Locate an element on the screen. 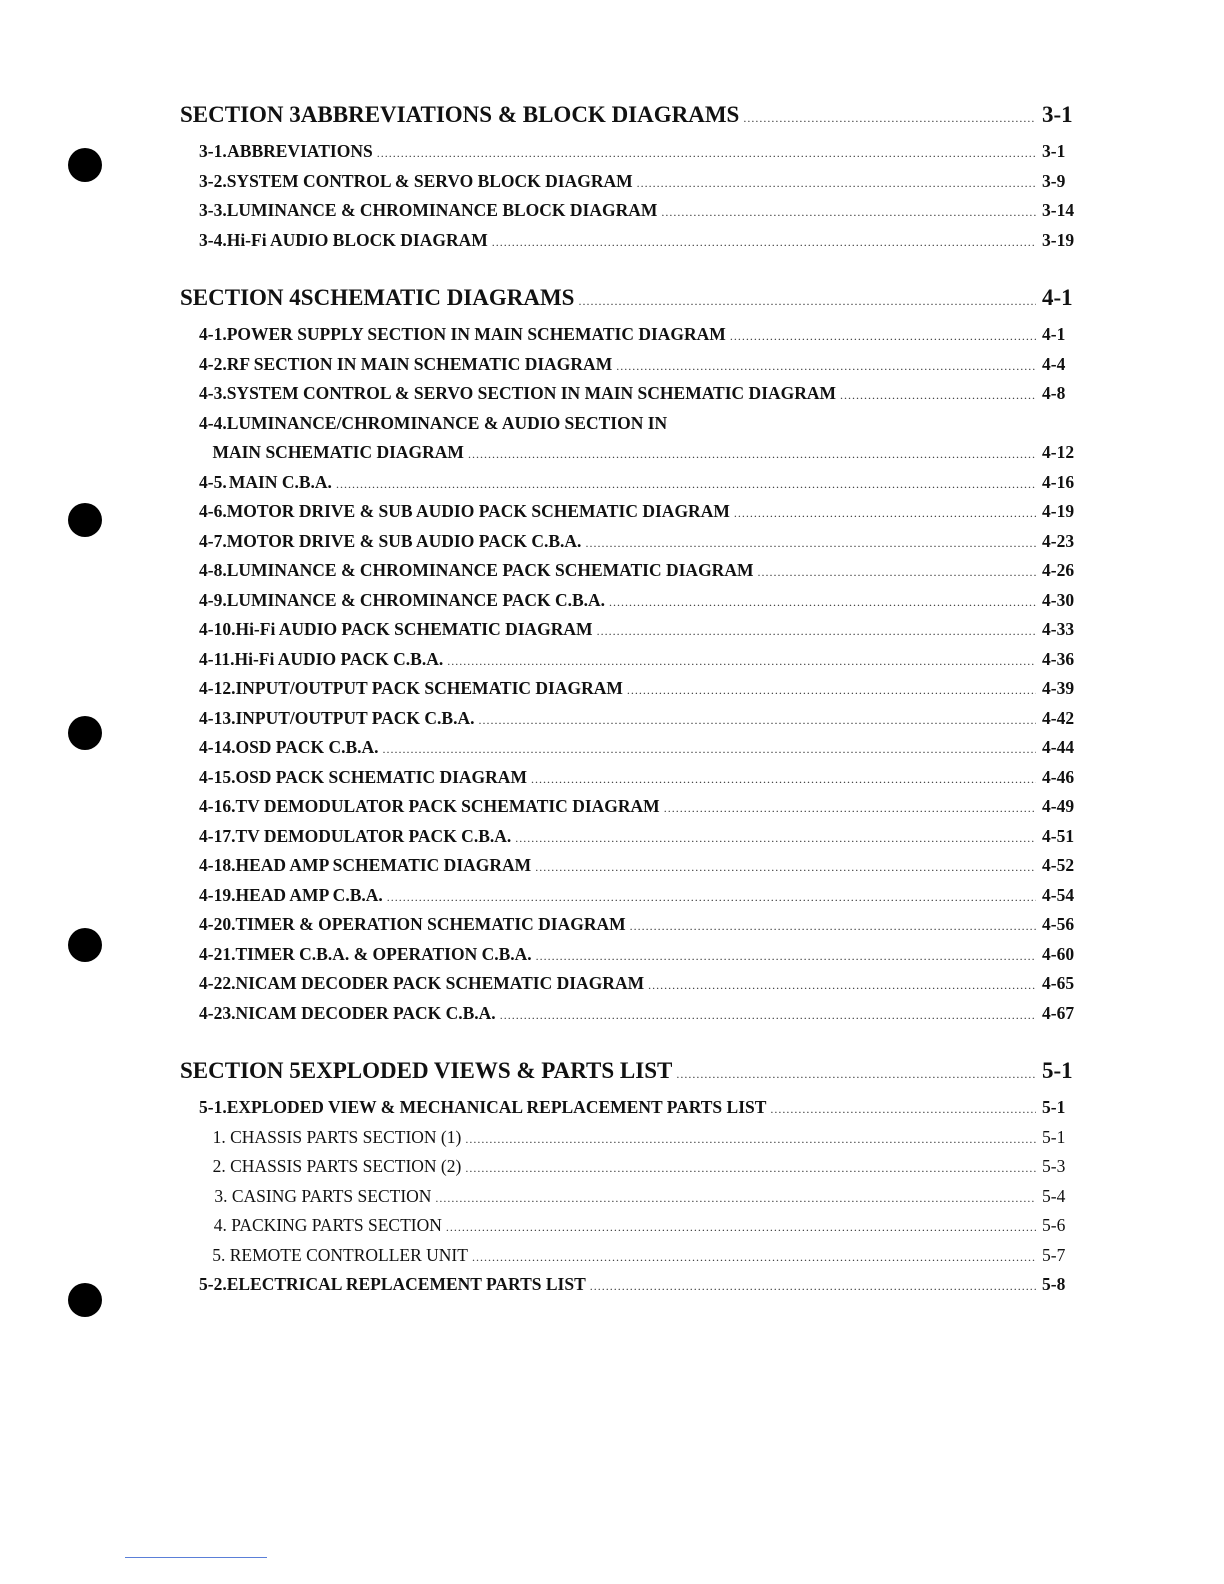 The height and width of the screenshot is (1584, 1224). entry-title: INPUT/OUTPUT PACK C.B.A. is located at coordinates (355, 717).